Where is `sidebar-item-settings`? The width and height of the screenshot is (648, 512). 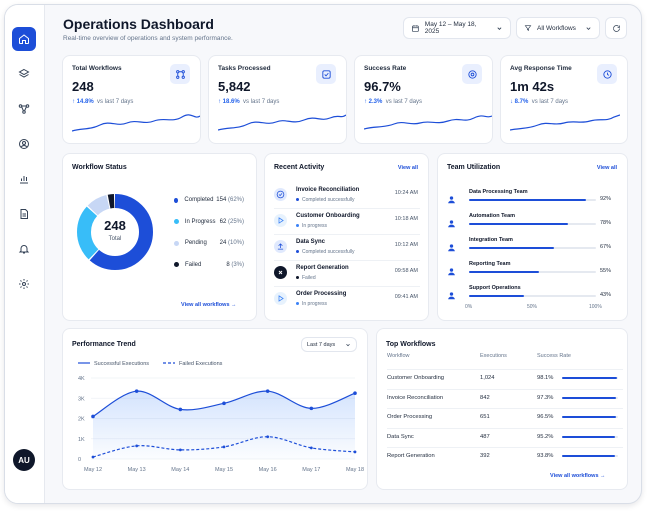 sidebar-item-settings is located at coordinates (24, 284).